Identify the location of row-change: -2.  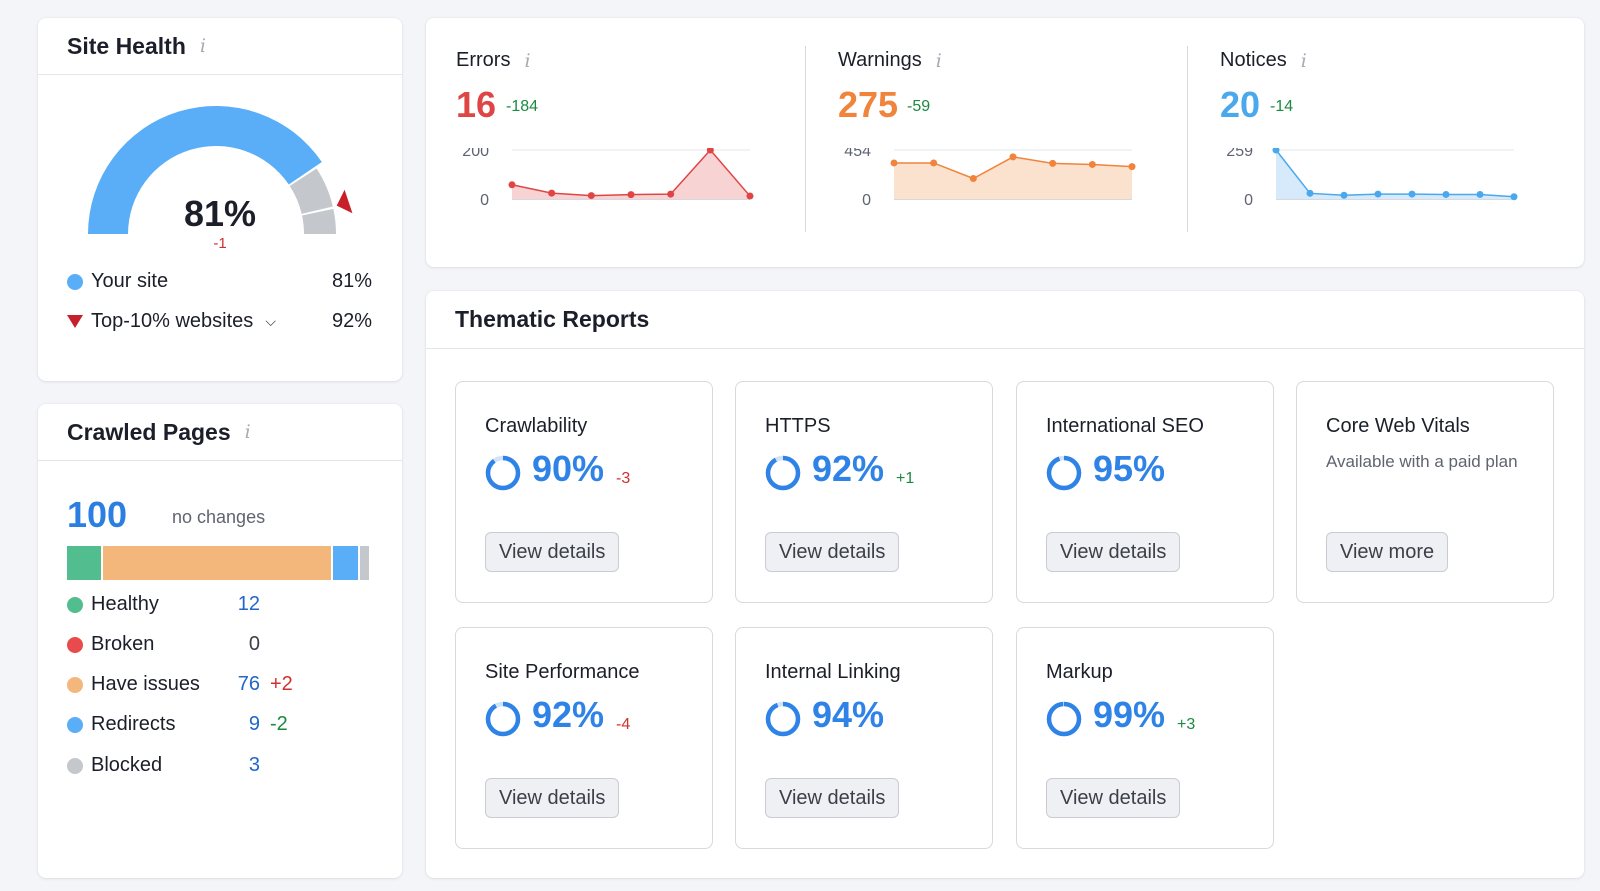
(279, 724).